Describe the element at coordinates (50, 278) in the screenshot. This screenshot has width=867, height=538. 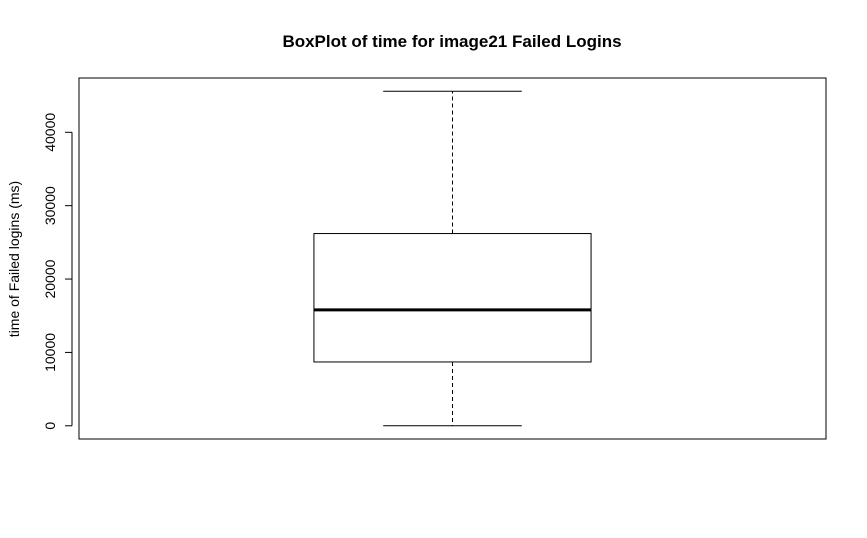
I see `y-tick-label: 20000` at that location.